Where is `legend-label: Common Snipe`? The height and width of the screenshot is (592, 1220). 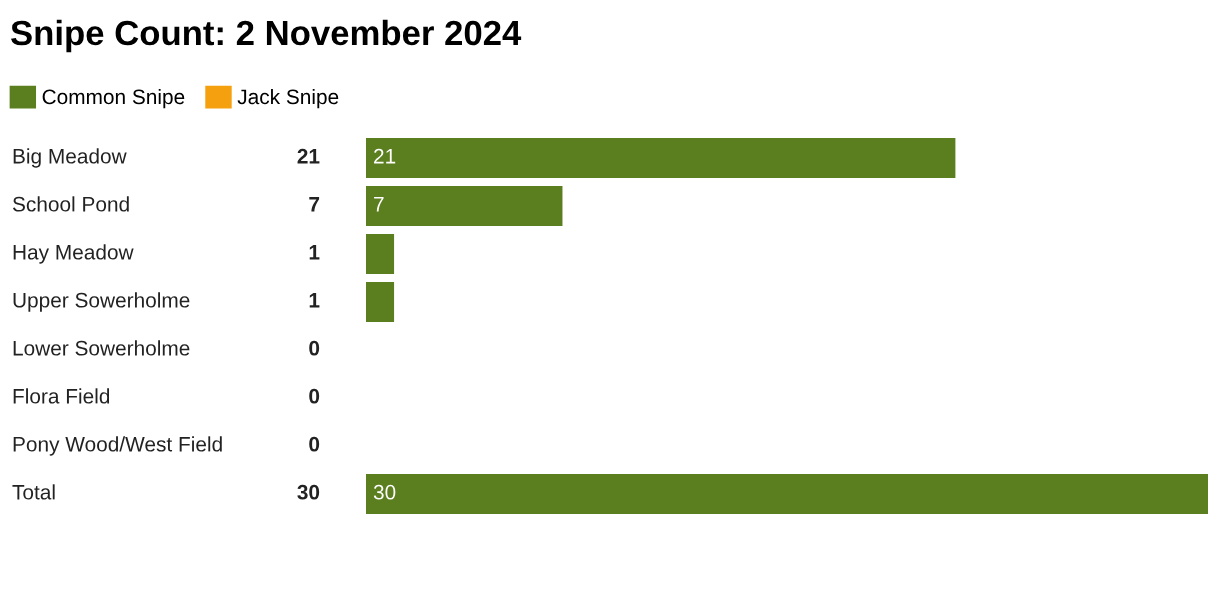 legend-label: Common Snipe is located at coordinates (113, 98).